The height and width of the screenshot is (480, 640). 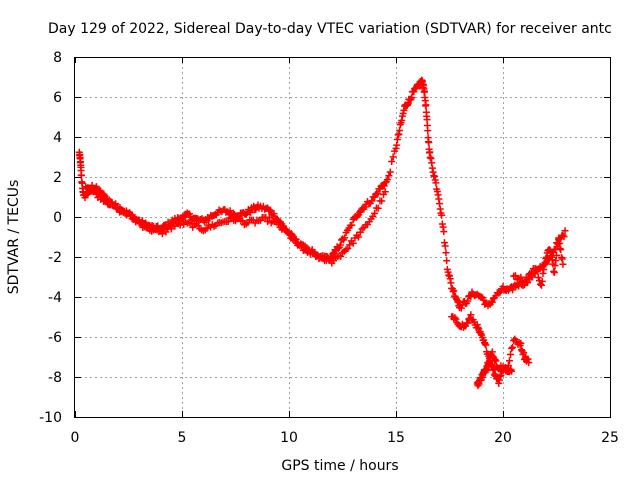 What do you see at coordinates (55, 378) in the screenshot?
I see `y-tick-label: -8` at bounding box center [55, 378].